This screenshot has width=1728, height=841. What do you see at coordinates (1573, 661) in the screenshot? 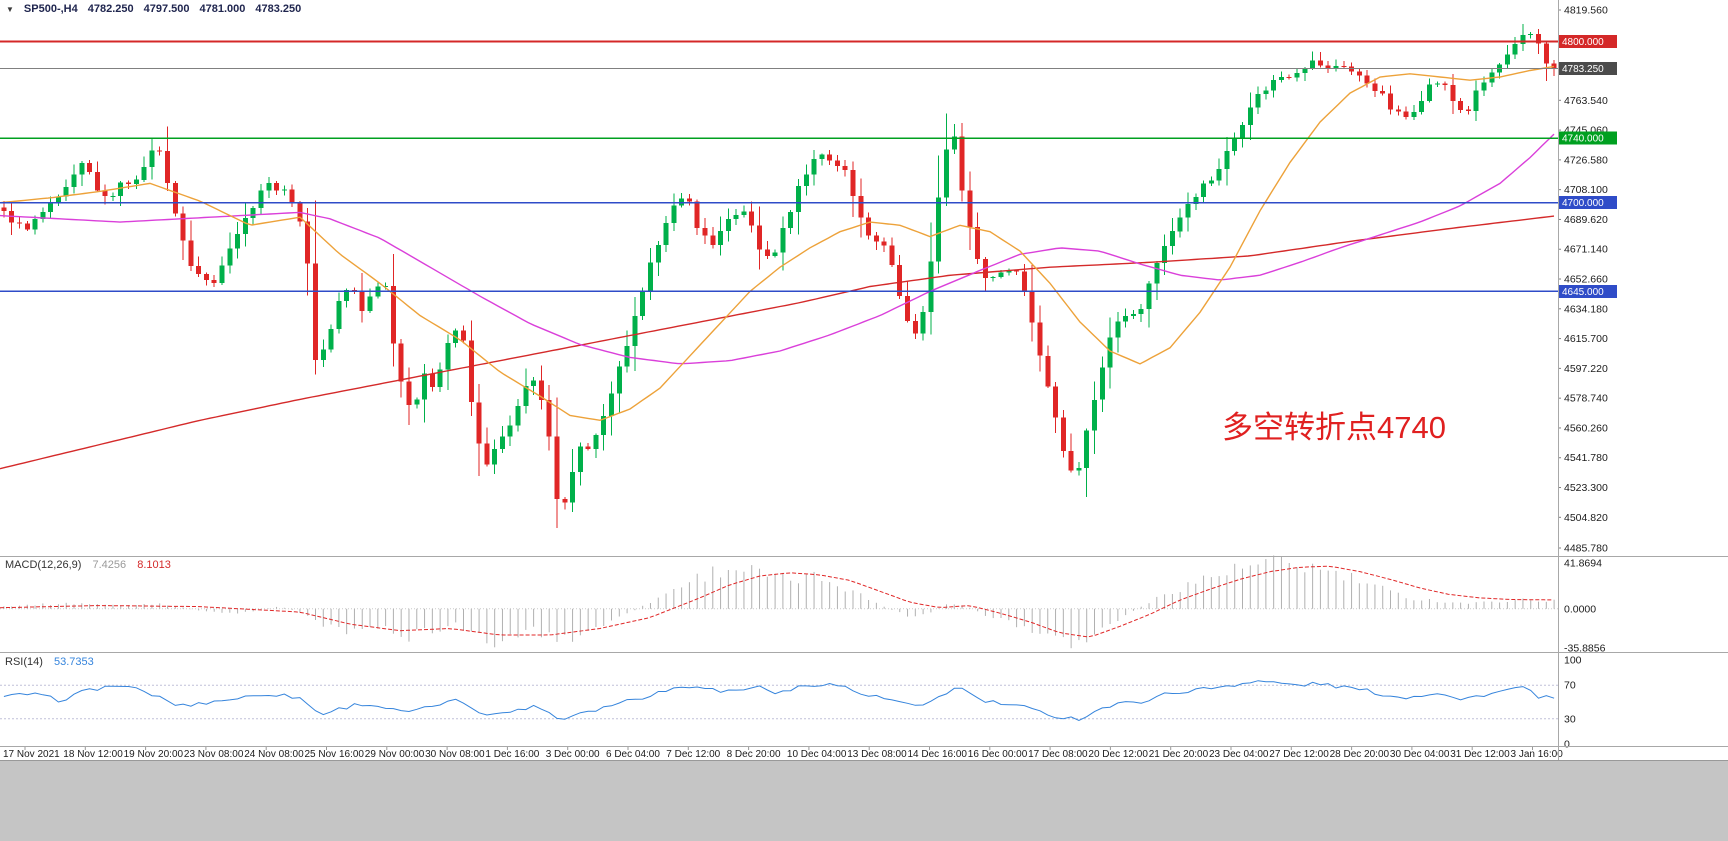
I see `svg-text: 100` at bounding box center [1573, 661].